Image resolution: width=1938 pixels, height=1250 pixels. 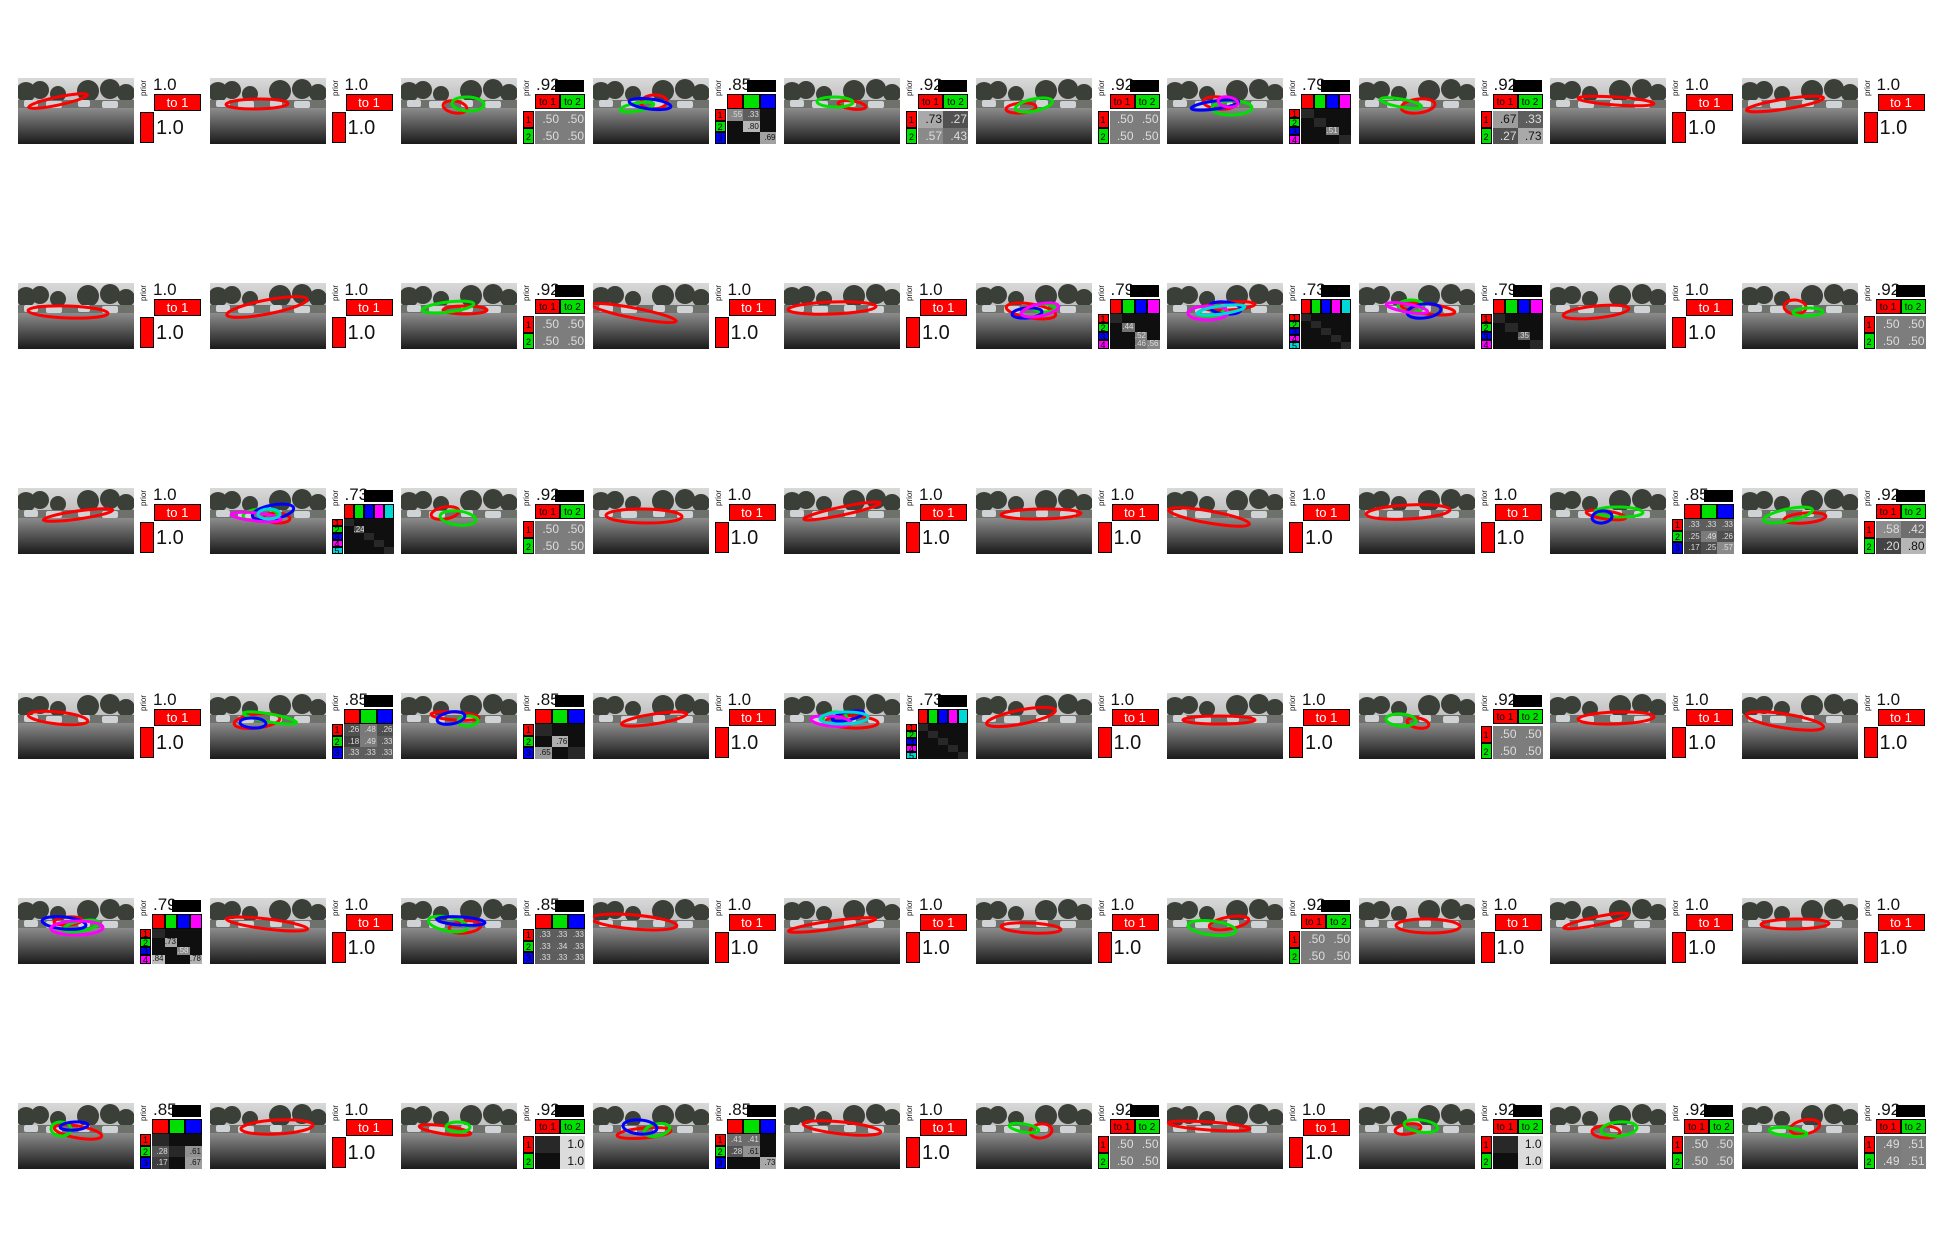 What do you see at coordinates (720, 126) in the screenshot?
I see `row-label: 2` at bounding box center [720, 126].